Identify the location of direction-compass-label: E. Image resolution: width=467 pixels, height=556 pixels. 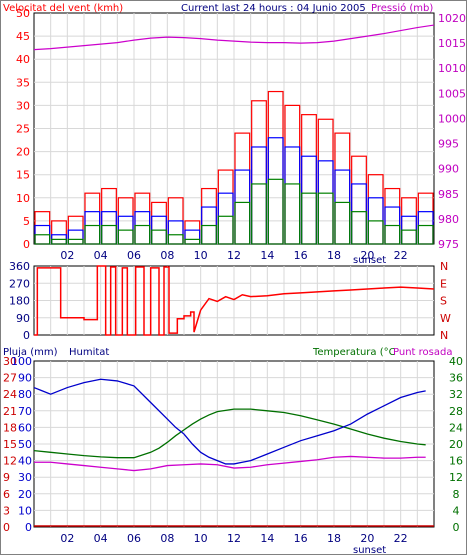
(443, 283).